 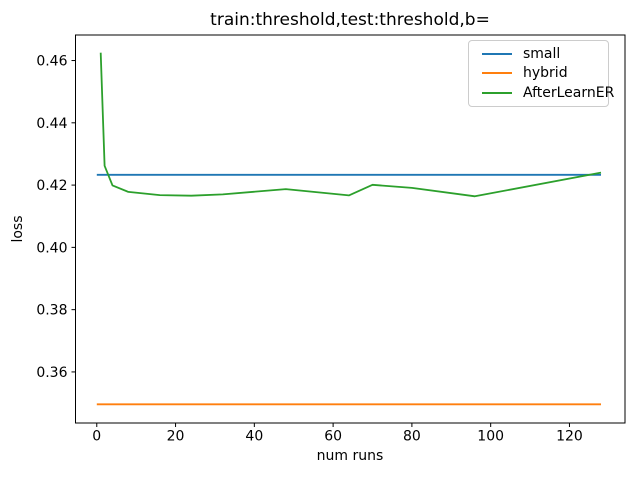 I want to click on legend: small hybrid AfterLearnER, so click(x=541, y=73).